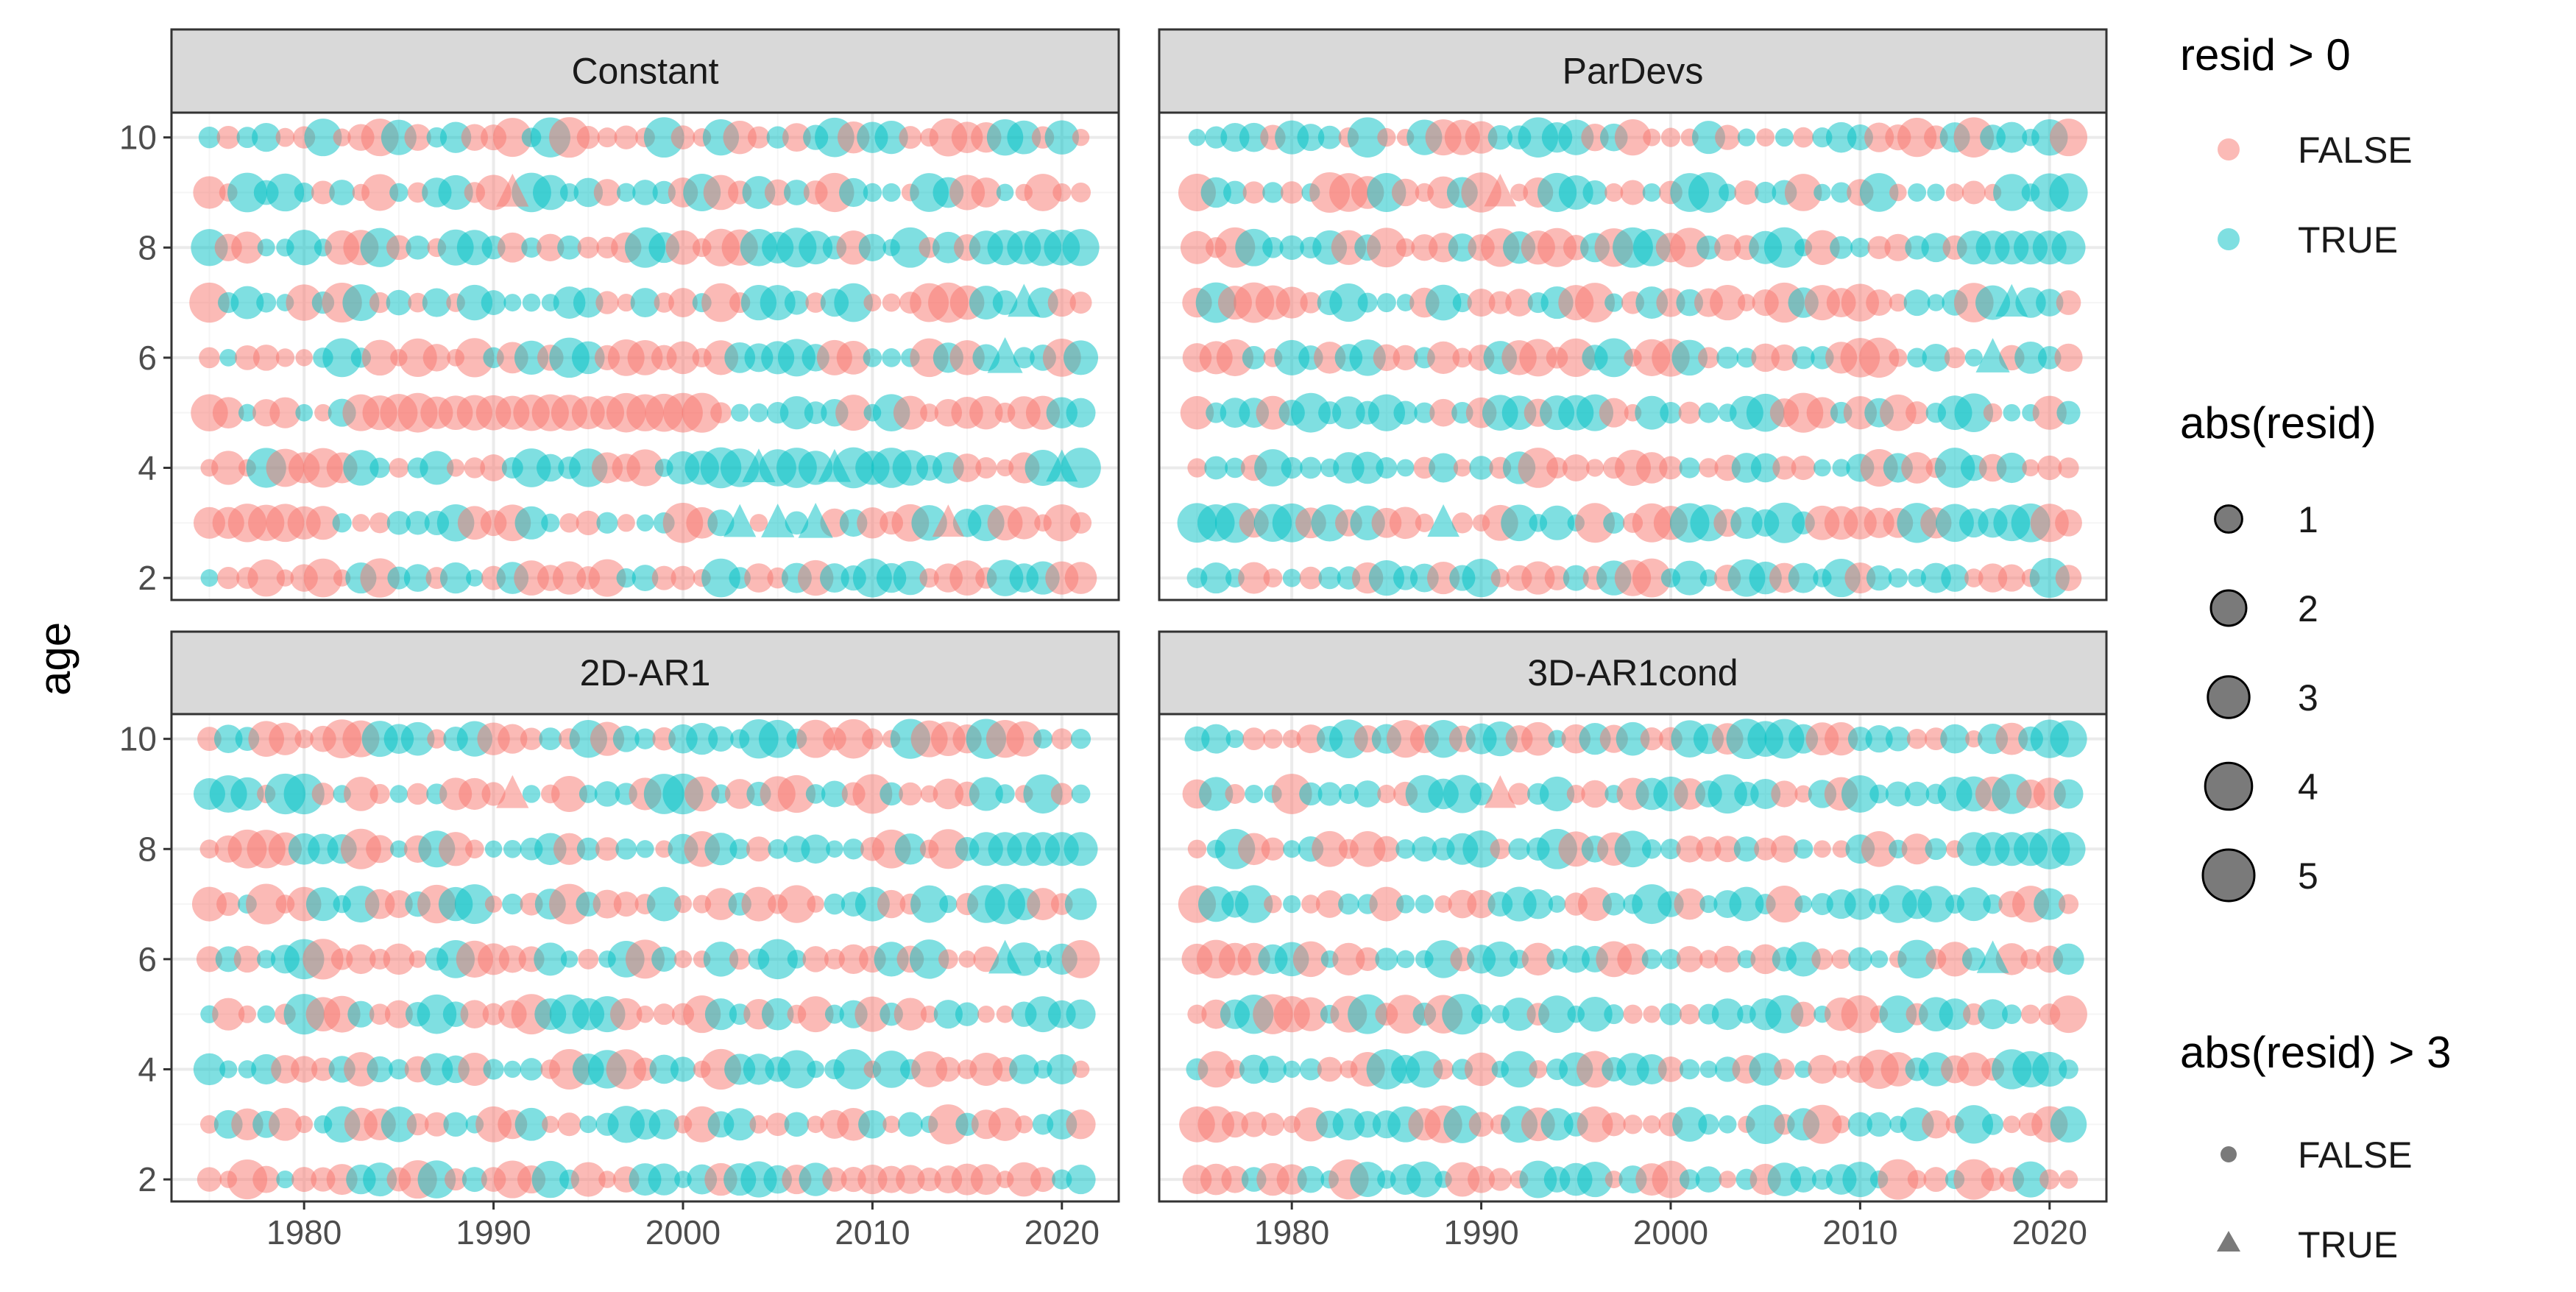  Describe the element at coordinates (2278, 423) in the screenshot. I see `legend-size-title: abs(resid)` at that location.